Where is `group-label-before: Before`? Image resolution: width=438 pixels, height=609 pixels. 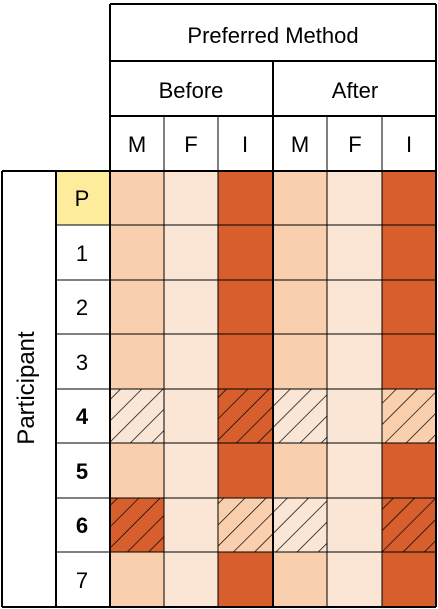
group-label-before: Before is located at coordinates (191, 90).